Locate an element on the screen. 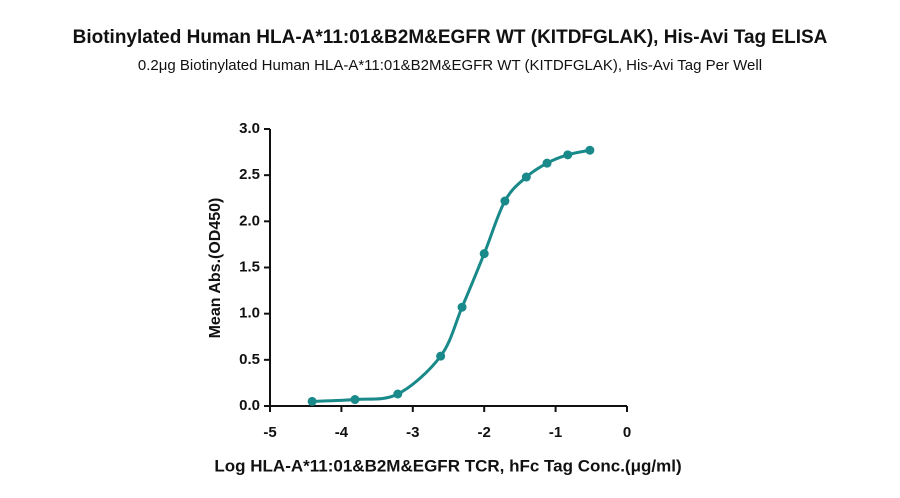  y-tick-label: 1.5 is located at coordinates (249, 266).